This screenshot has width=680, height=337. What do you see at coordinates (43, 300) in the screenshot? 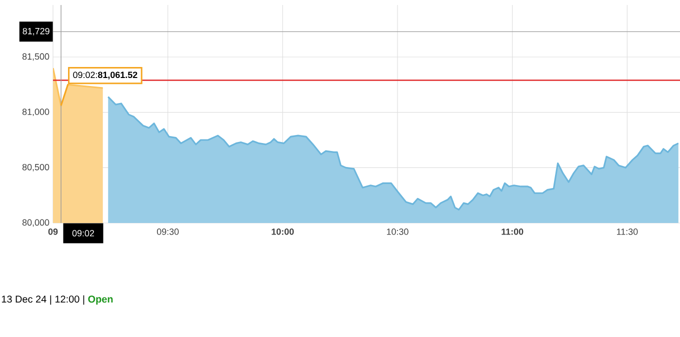
I see `text: 13 Dec 24 | 12:00 |` at bounding box center [43, 300].